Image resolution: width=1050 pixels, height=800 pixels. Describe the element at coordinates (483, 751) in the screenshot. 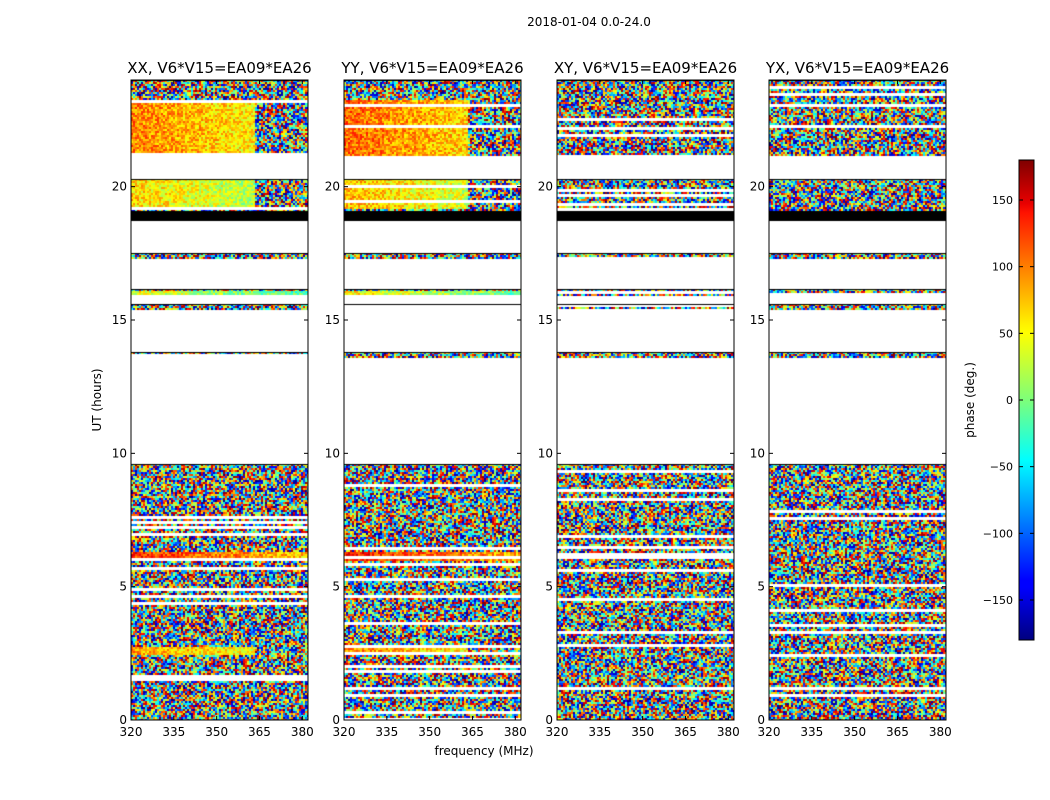

I see `x-axis-label: frequency (MHz)` at that location.